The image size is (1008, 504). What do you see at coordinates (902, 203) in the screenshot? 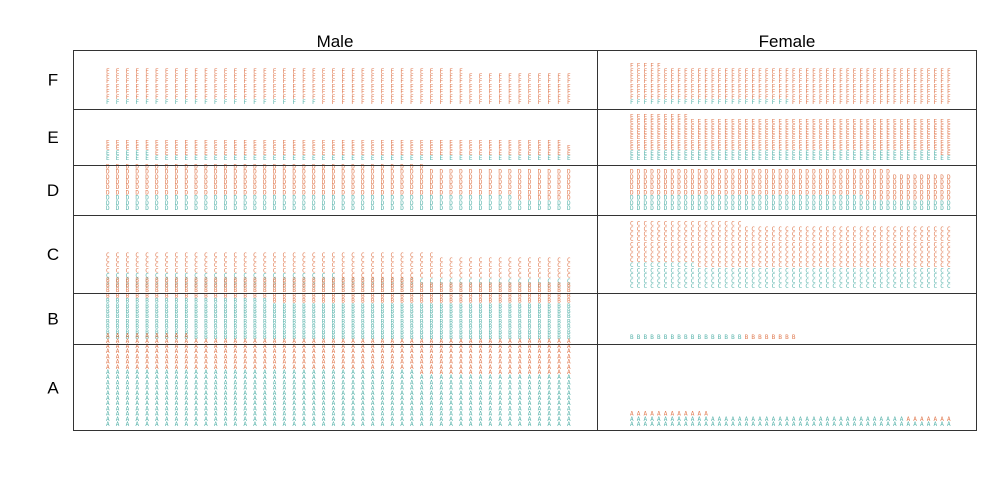
I see `glyph-d-female-s1: D` at bounding box center [902, 203].